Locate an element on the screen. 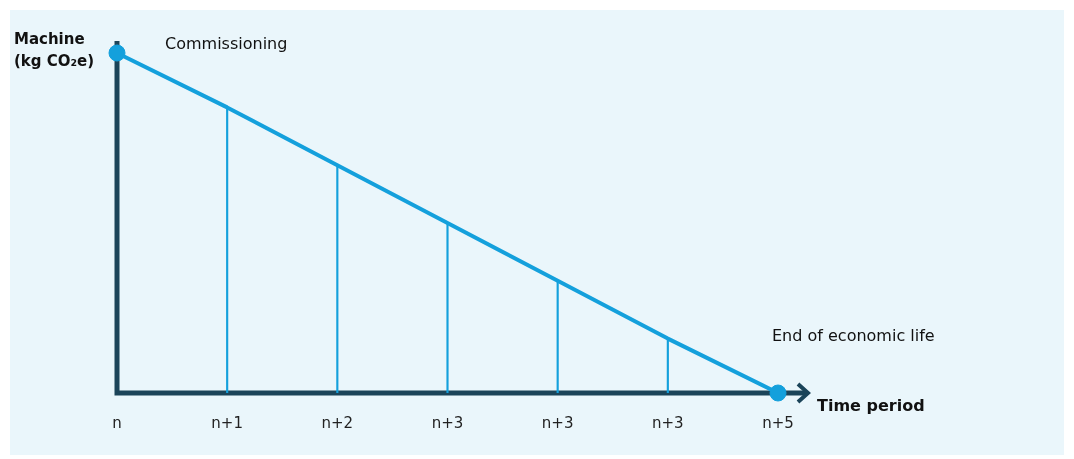  annotation: Commissioning is located at coordinates (226, 43).